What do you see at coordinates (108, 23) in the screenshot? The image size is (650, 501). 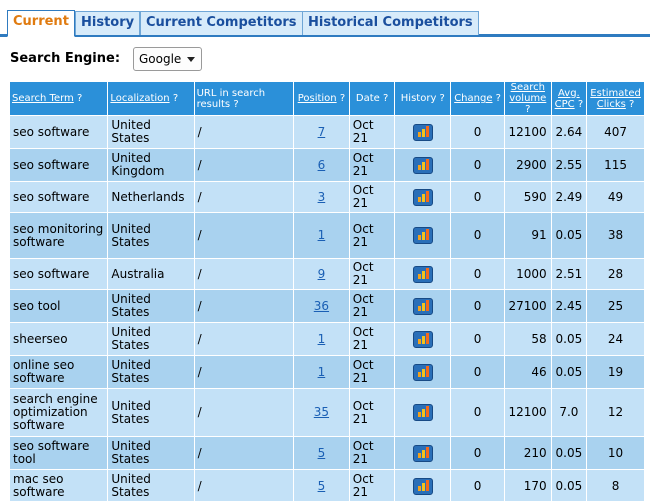 I see `tab-history: History` at bounding box center [108, 23].